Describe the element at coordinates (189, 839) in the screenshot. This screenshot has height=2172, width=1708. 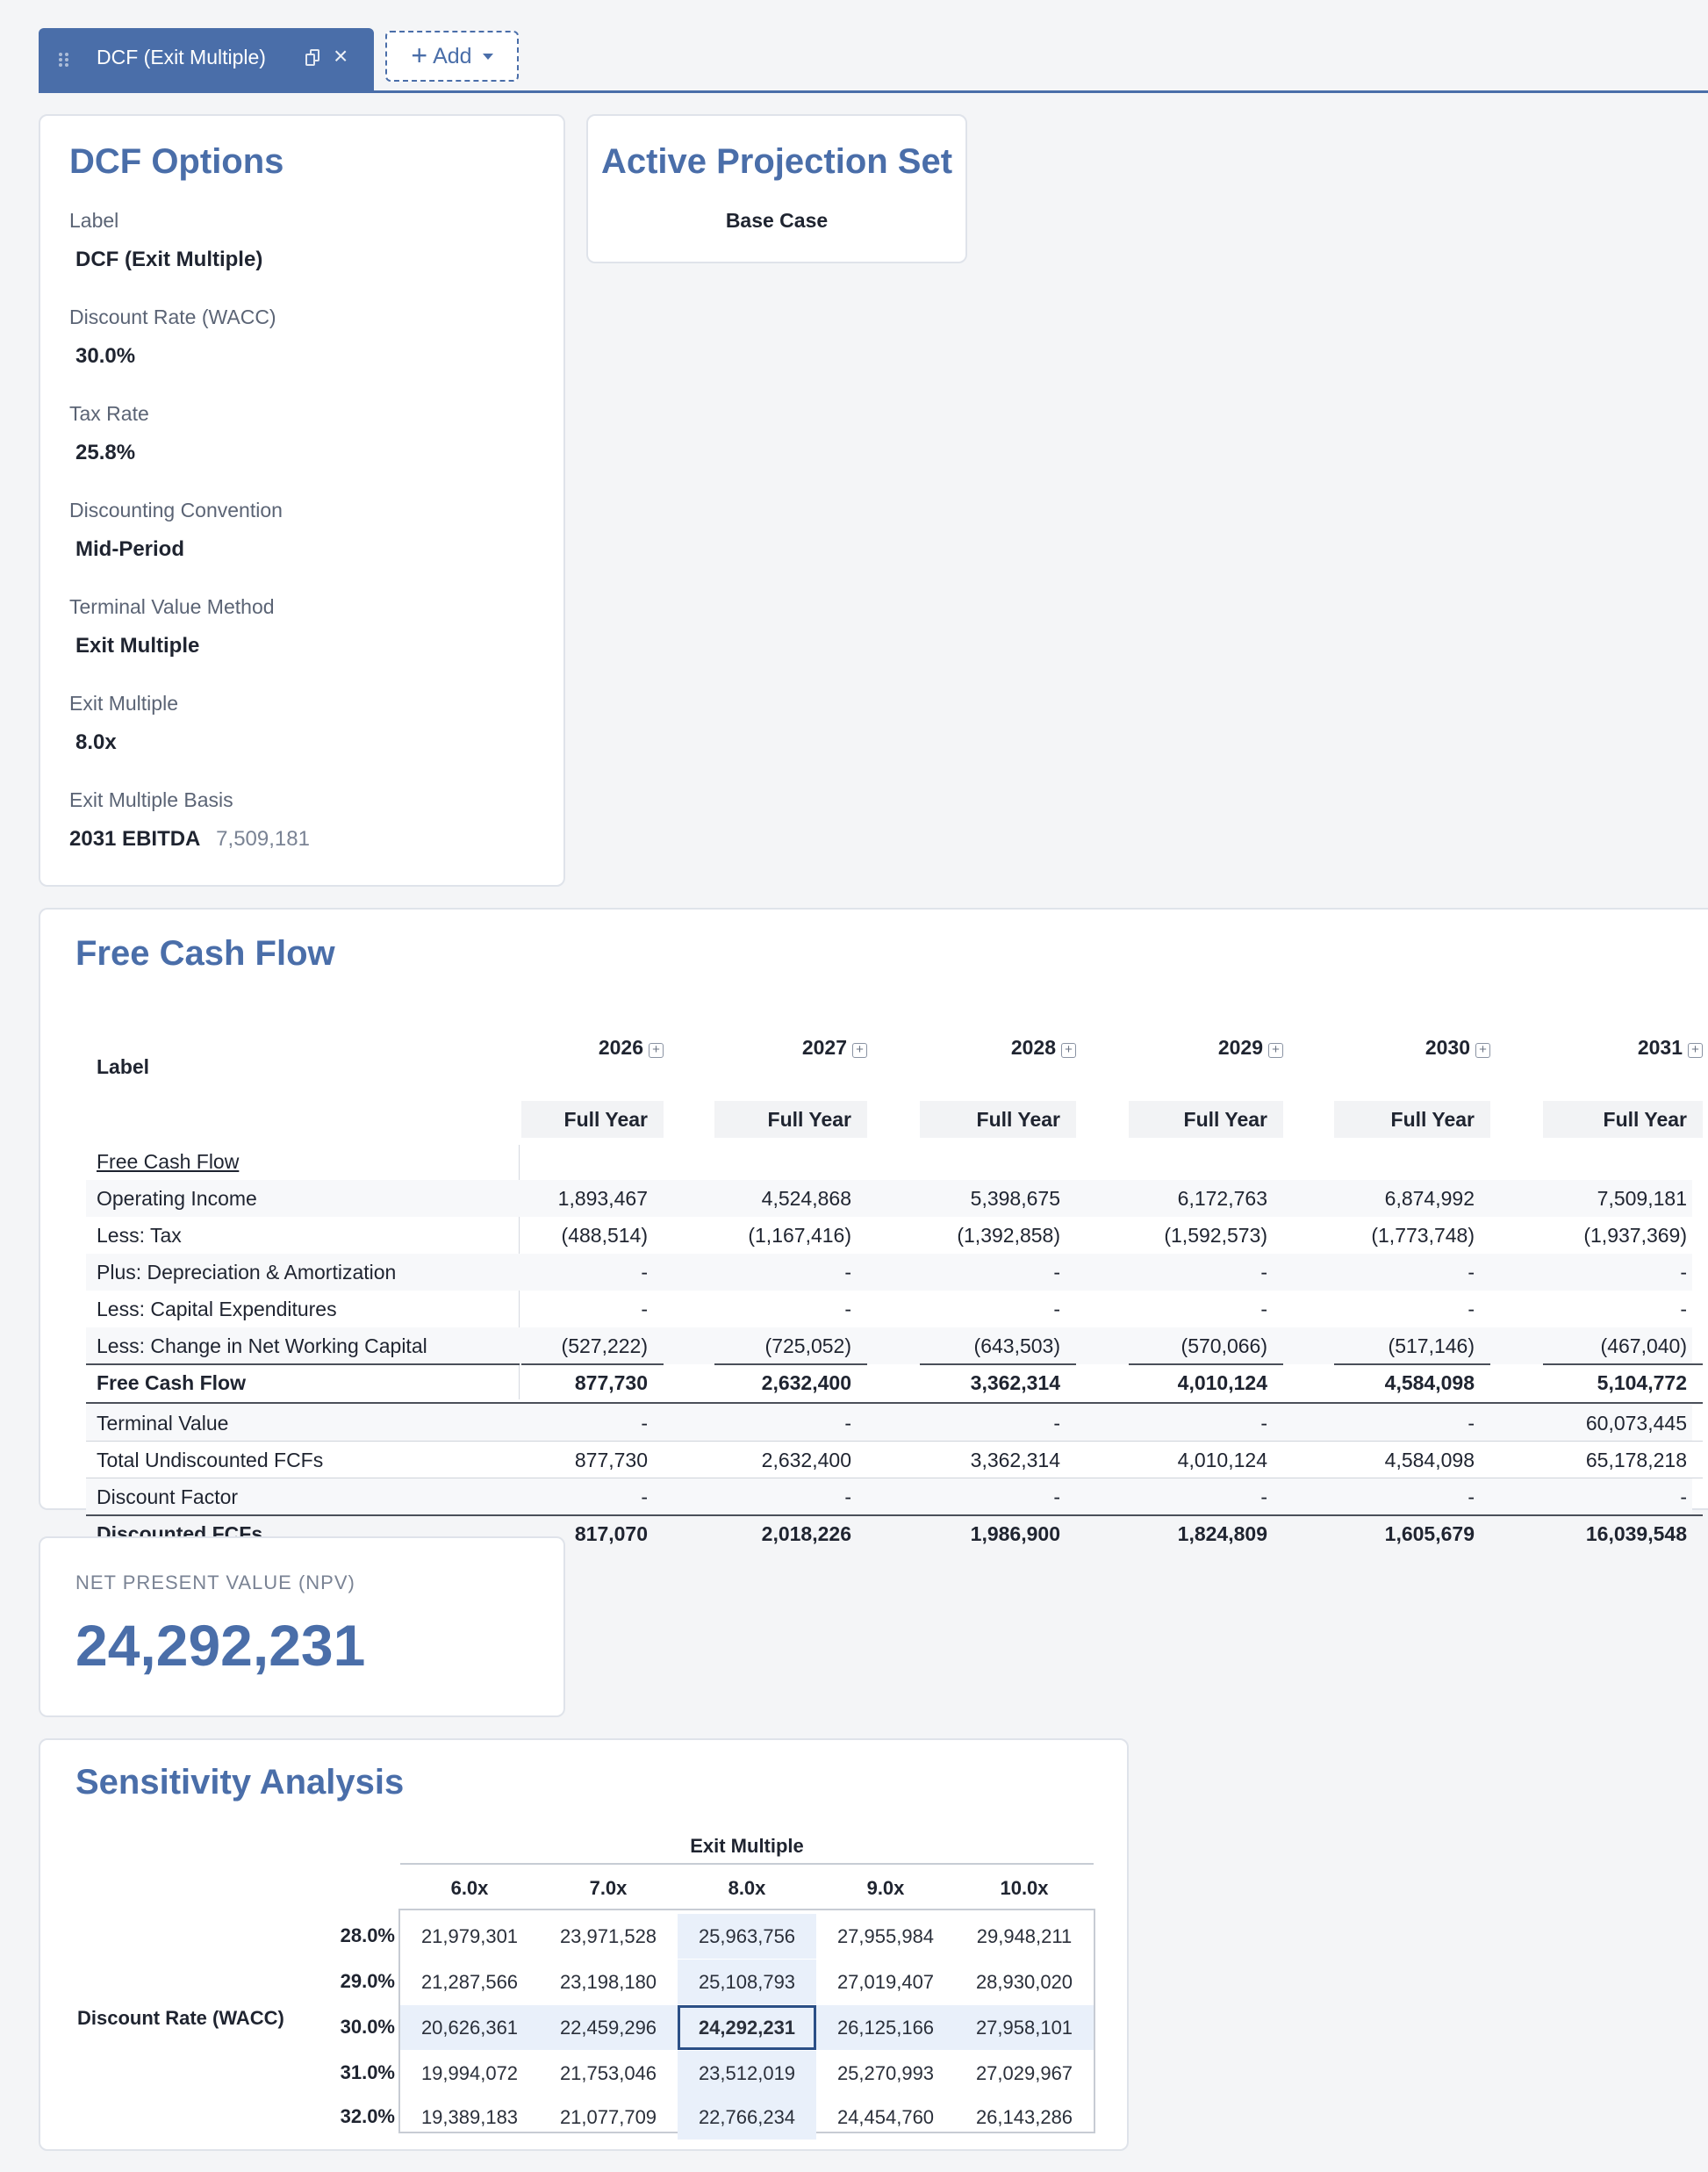
I see `exit-multiple-basis: 2031 EBITDA 7,509,181` at that location.